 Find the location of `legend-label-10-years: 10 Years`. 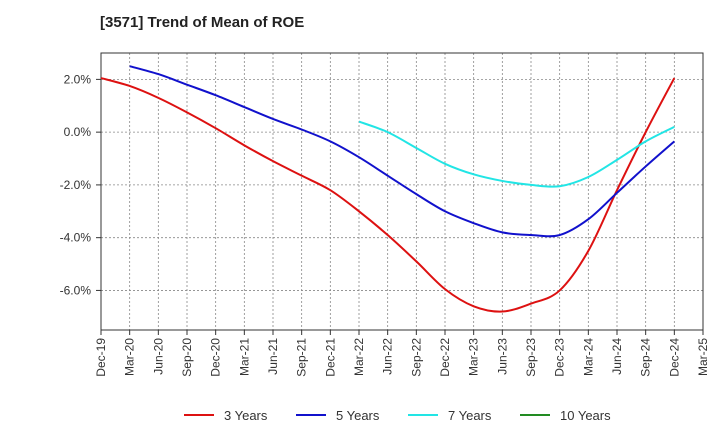

legend-label-10-years: 10 Years is located at coordinates (585, 415).